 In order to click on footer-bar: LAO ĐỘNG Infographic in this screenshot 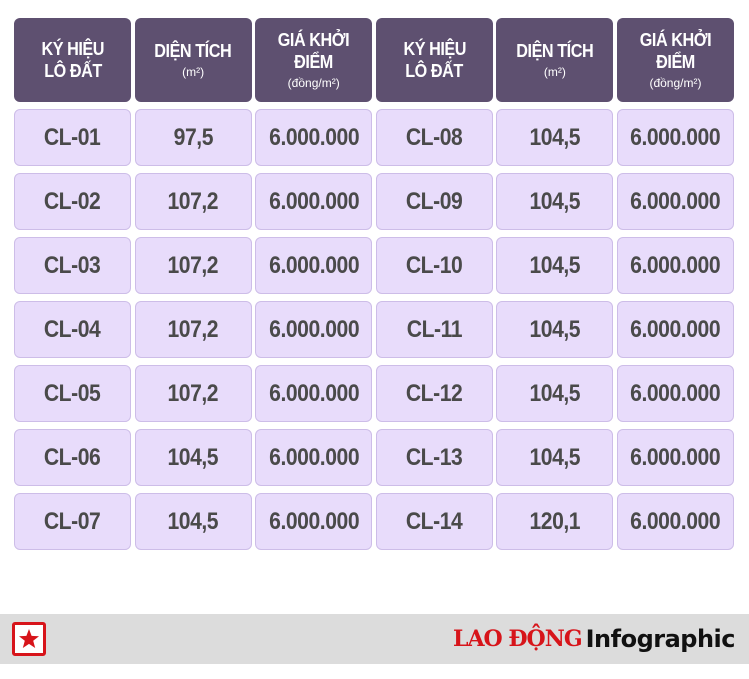, I will do `click(374, 639)`.